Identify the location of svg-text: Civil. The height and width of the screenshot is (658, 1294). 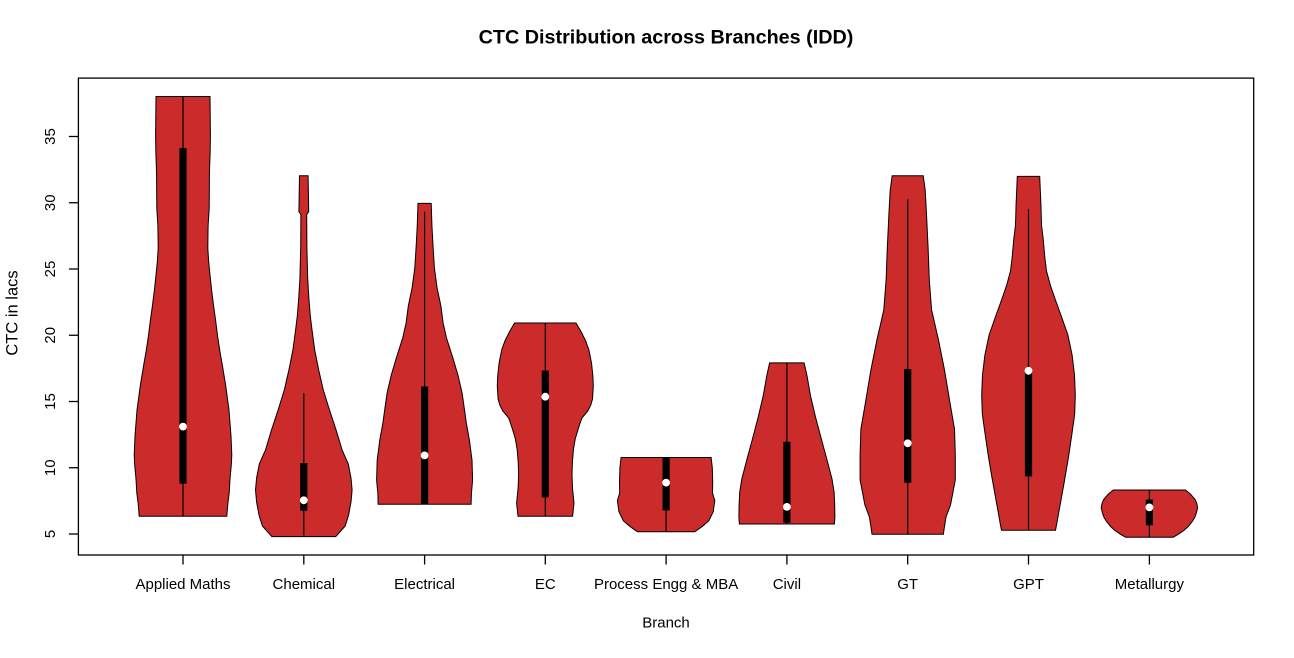
(787, 584).